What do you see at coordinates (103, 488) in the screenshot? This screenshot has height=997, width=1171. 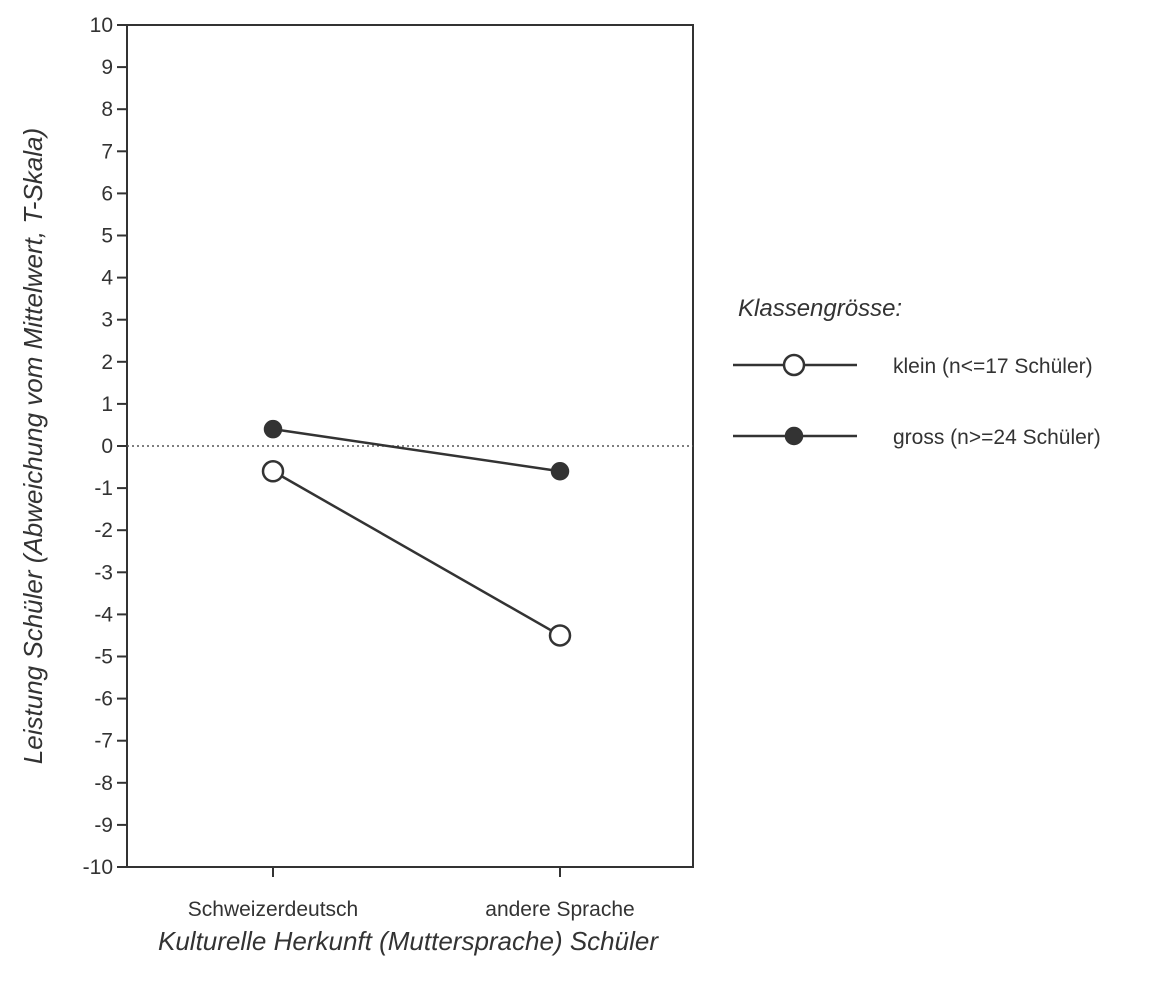 I see `y-tick-label: -1` at bounding box center [103, 488].